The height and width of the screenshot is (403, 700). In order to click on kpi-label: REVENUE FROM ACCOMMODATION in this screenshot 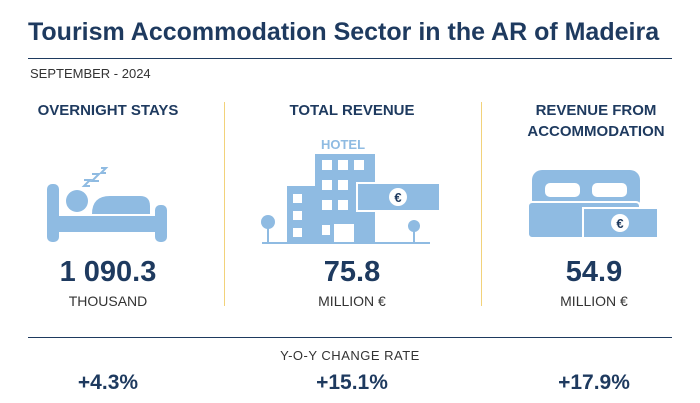, I will do `click(596, 121)`.